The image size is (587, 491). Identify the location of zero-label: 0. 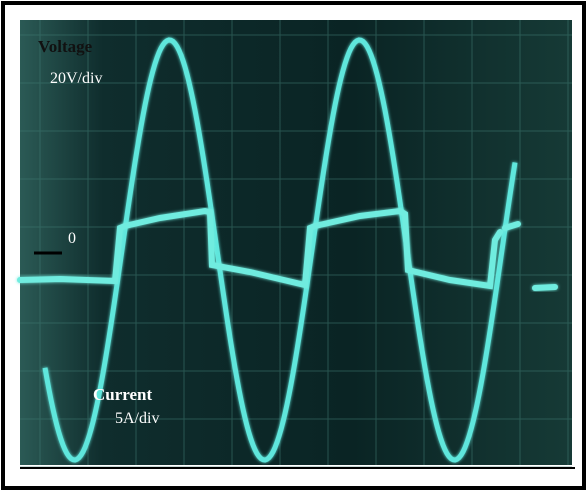
(72, 238).